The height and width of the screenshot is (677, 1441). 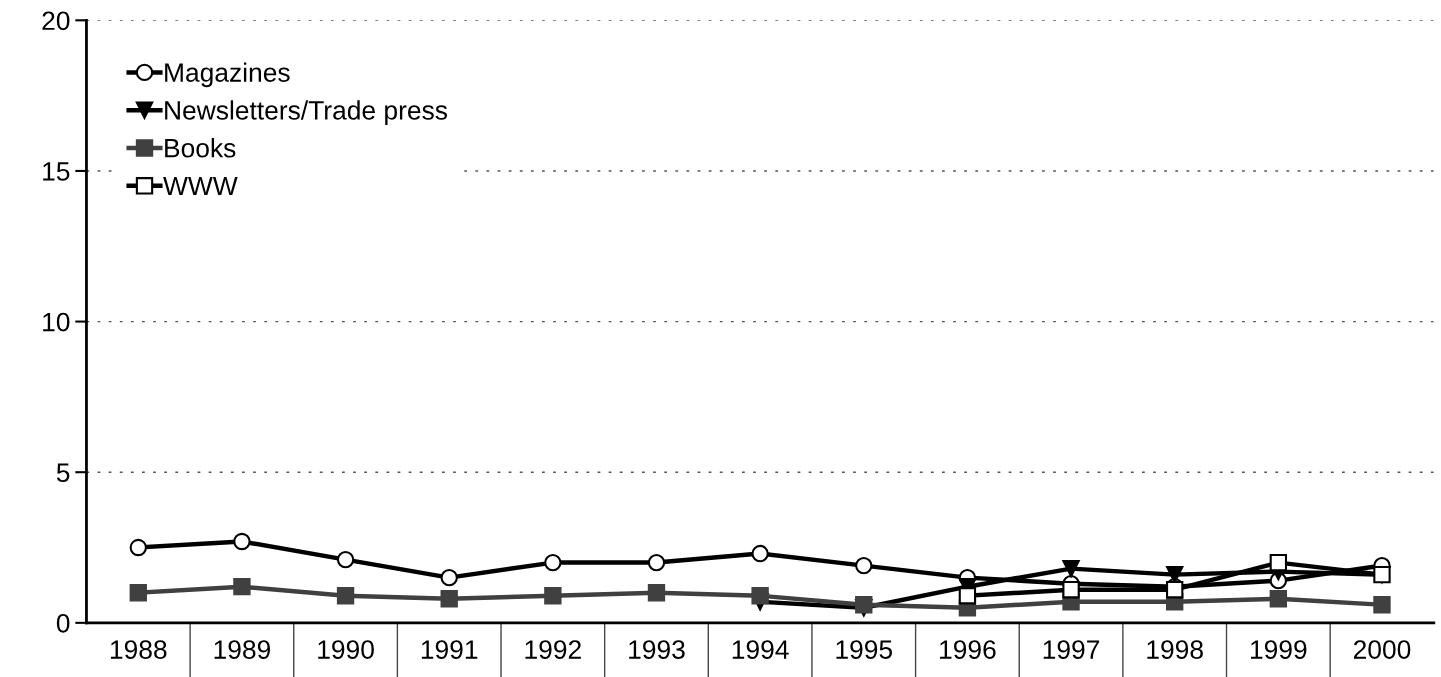 What do you see at coordinates (138, 649) in the screenshot?
I see `x-tick-label: 1988` at bounding box center [138, 649].